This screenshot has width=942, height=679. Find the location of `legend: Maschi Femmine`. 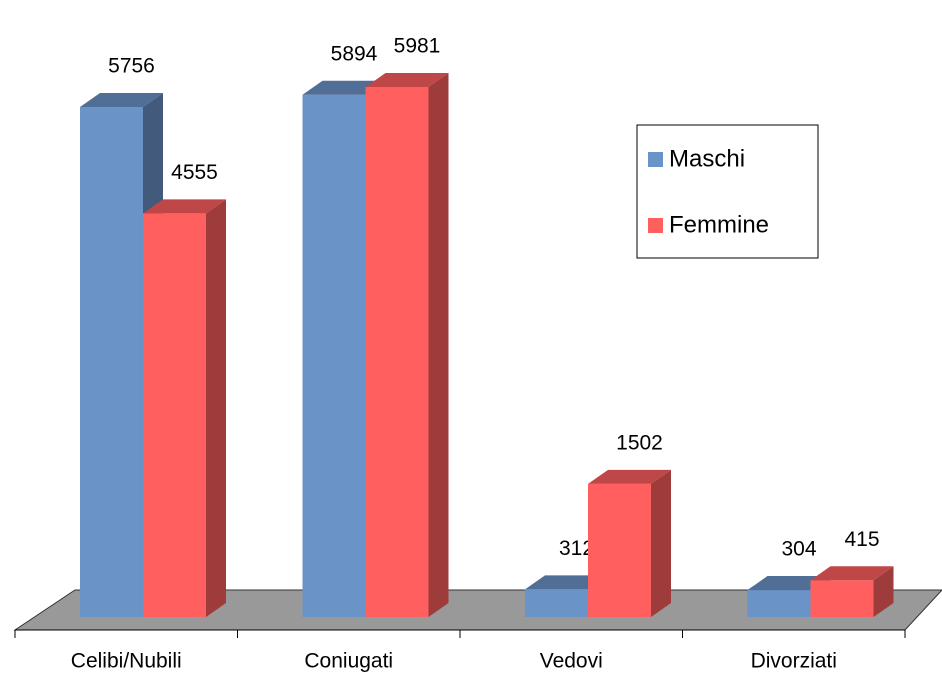

legend: Maschi Femmine is located at coordinates (727, 191).